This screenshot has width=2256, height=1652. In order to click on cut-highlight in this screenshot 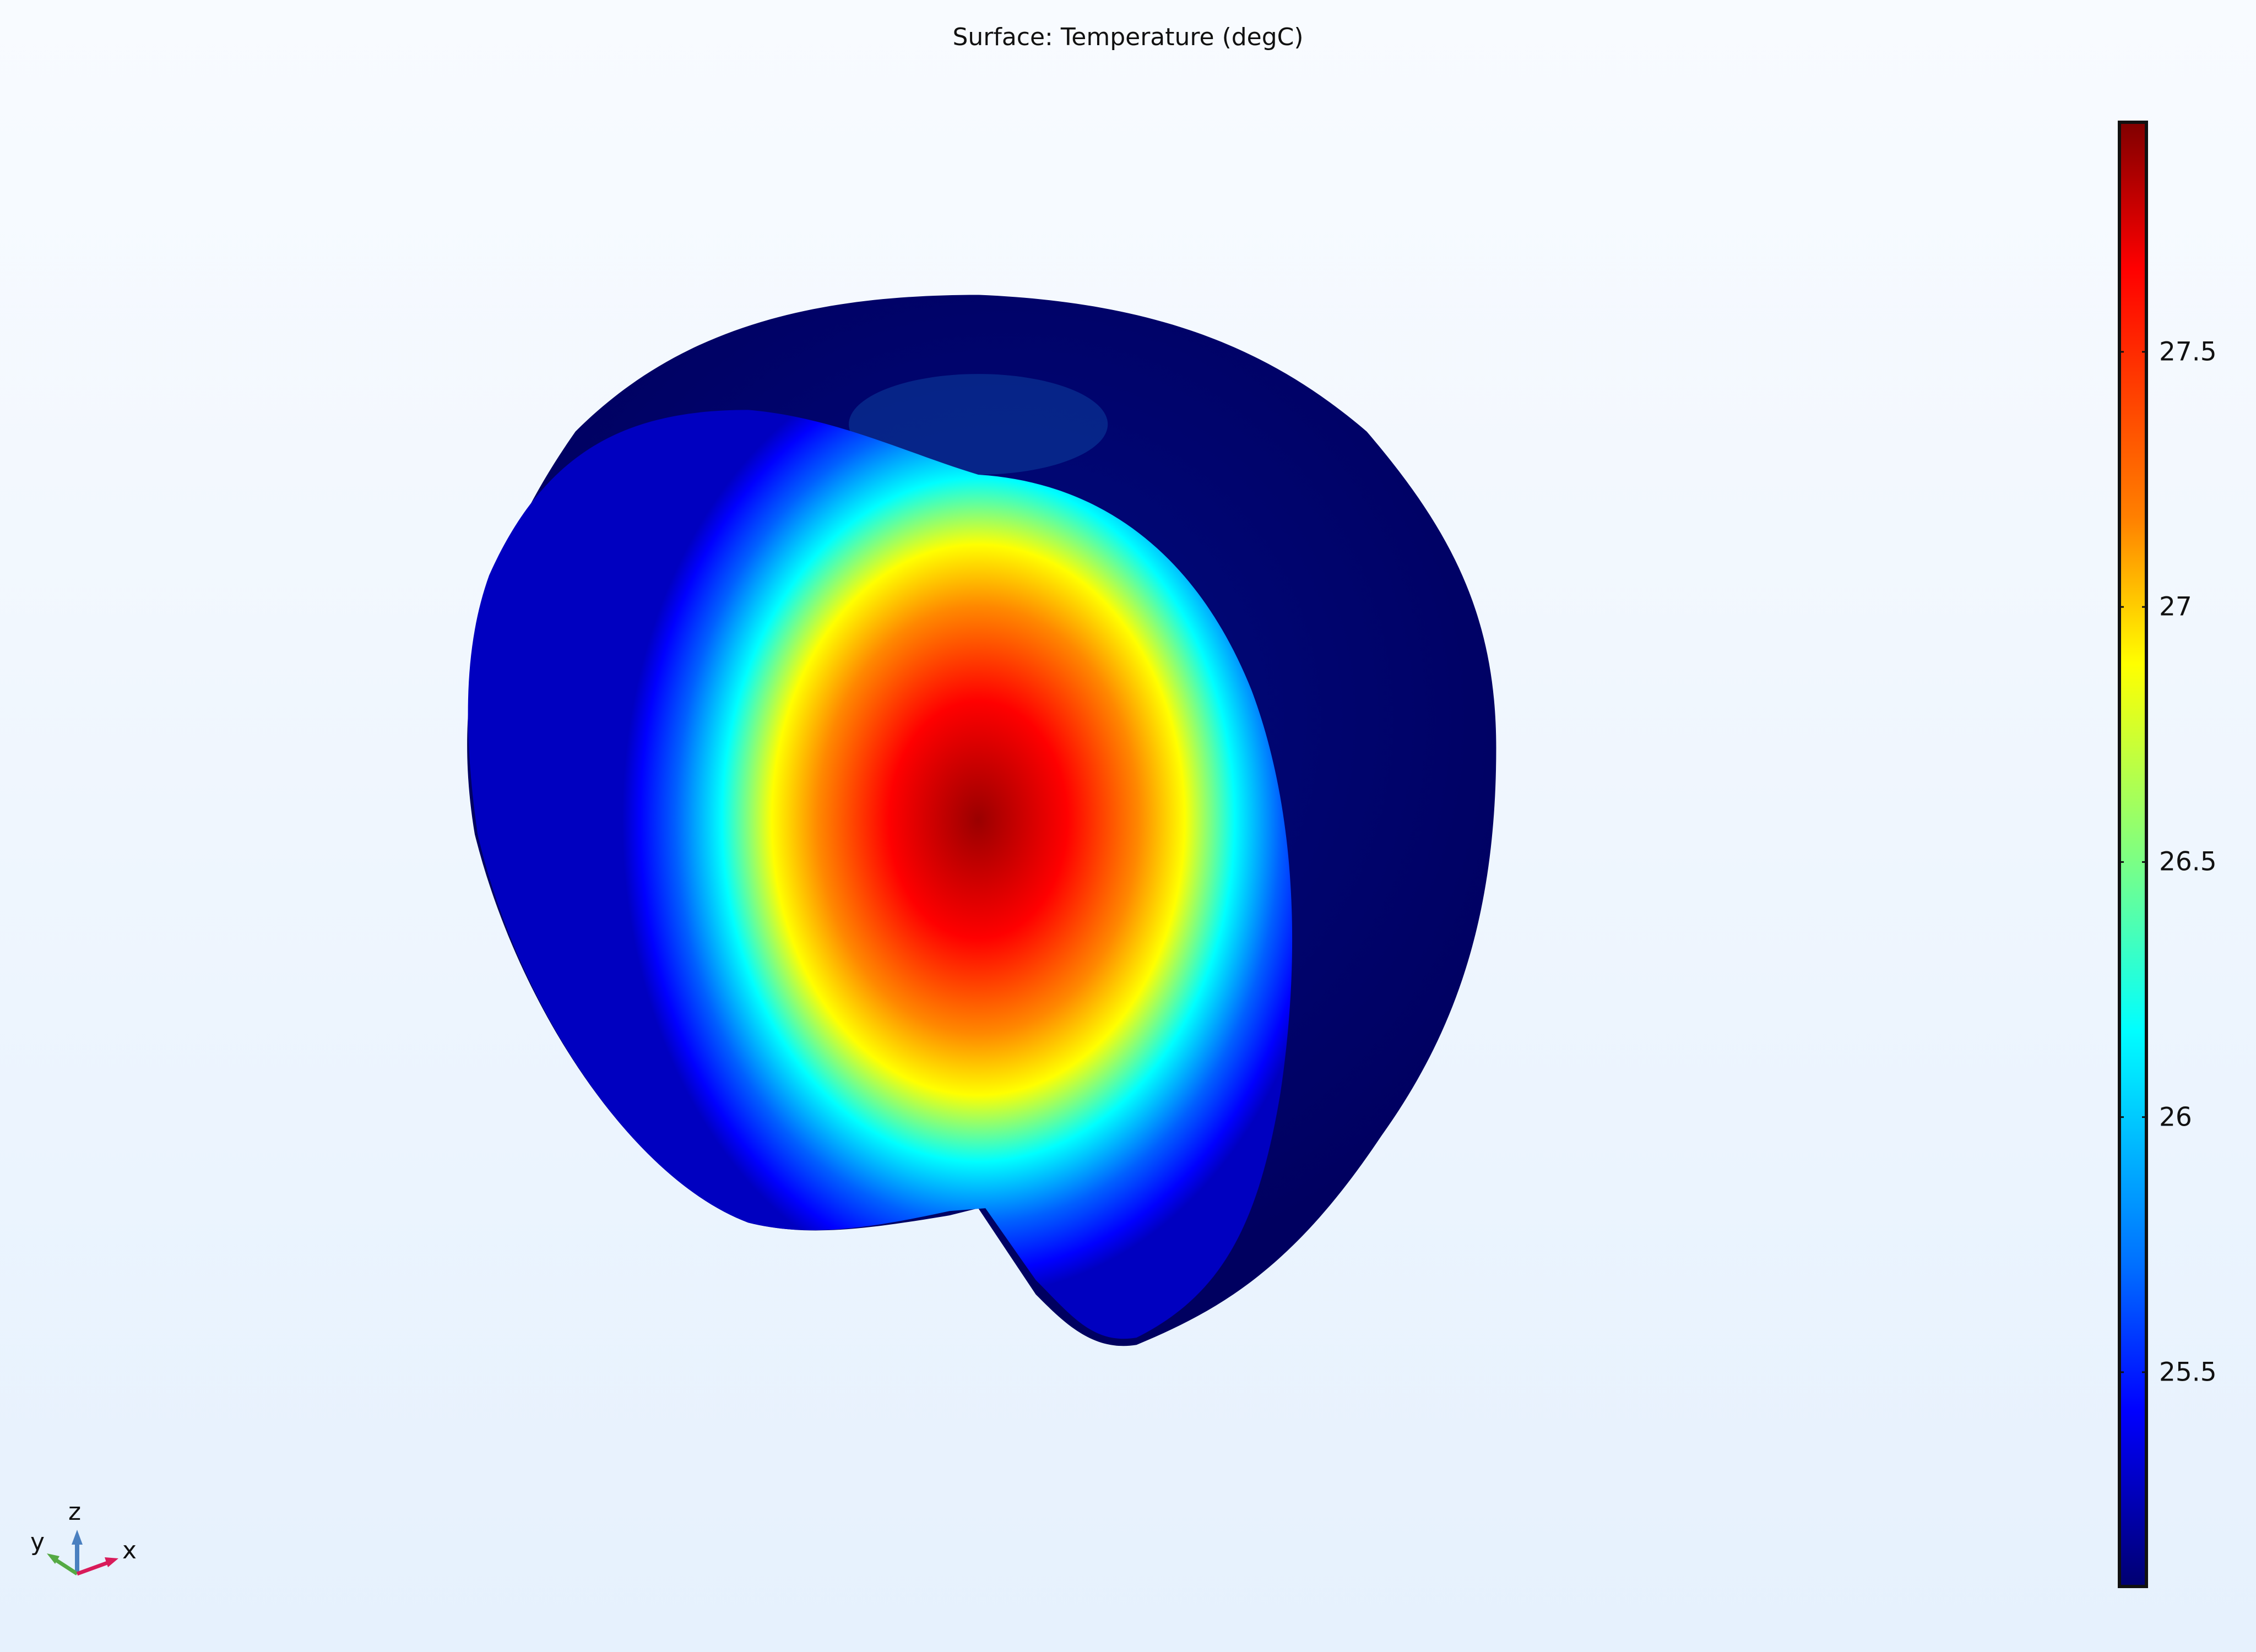, I will do `click(978, 424)`.